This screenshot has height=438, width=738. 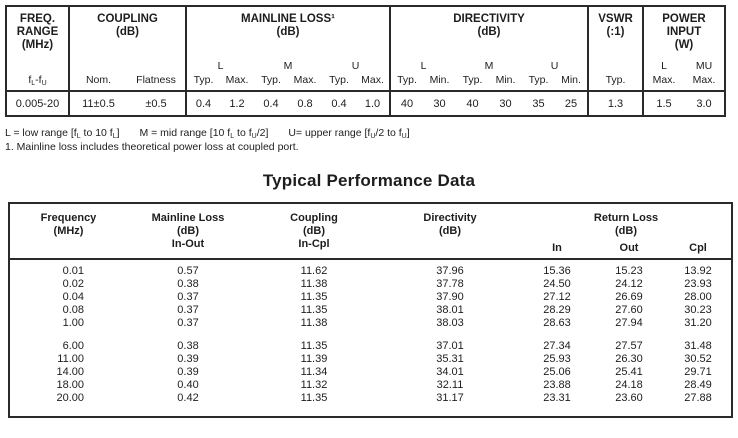 What do you see at coordinates (288, 66) in the screenshot?
I see `spec-band-mainline-m: M` at bounding box center [288, 66].